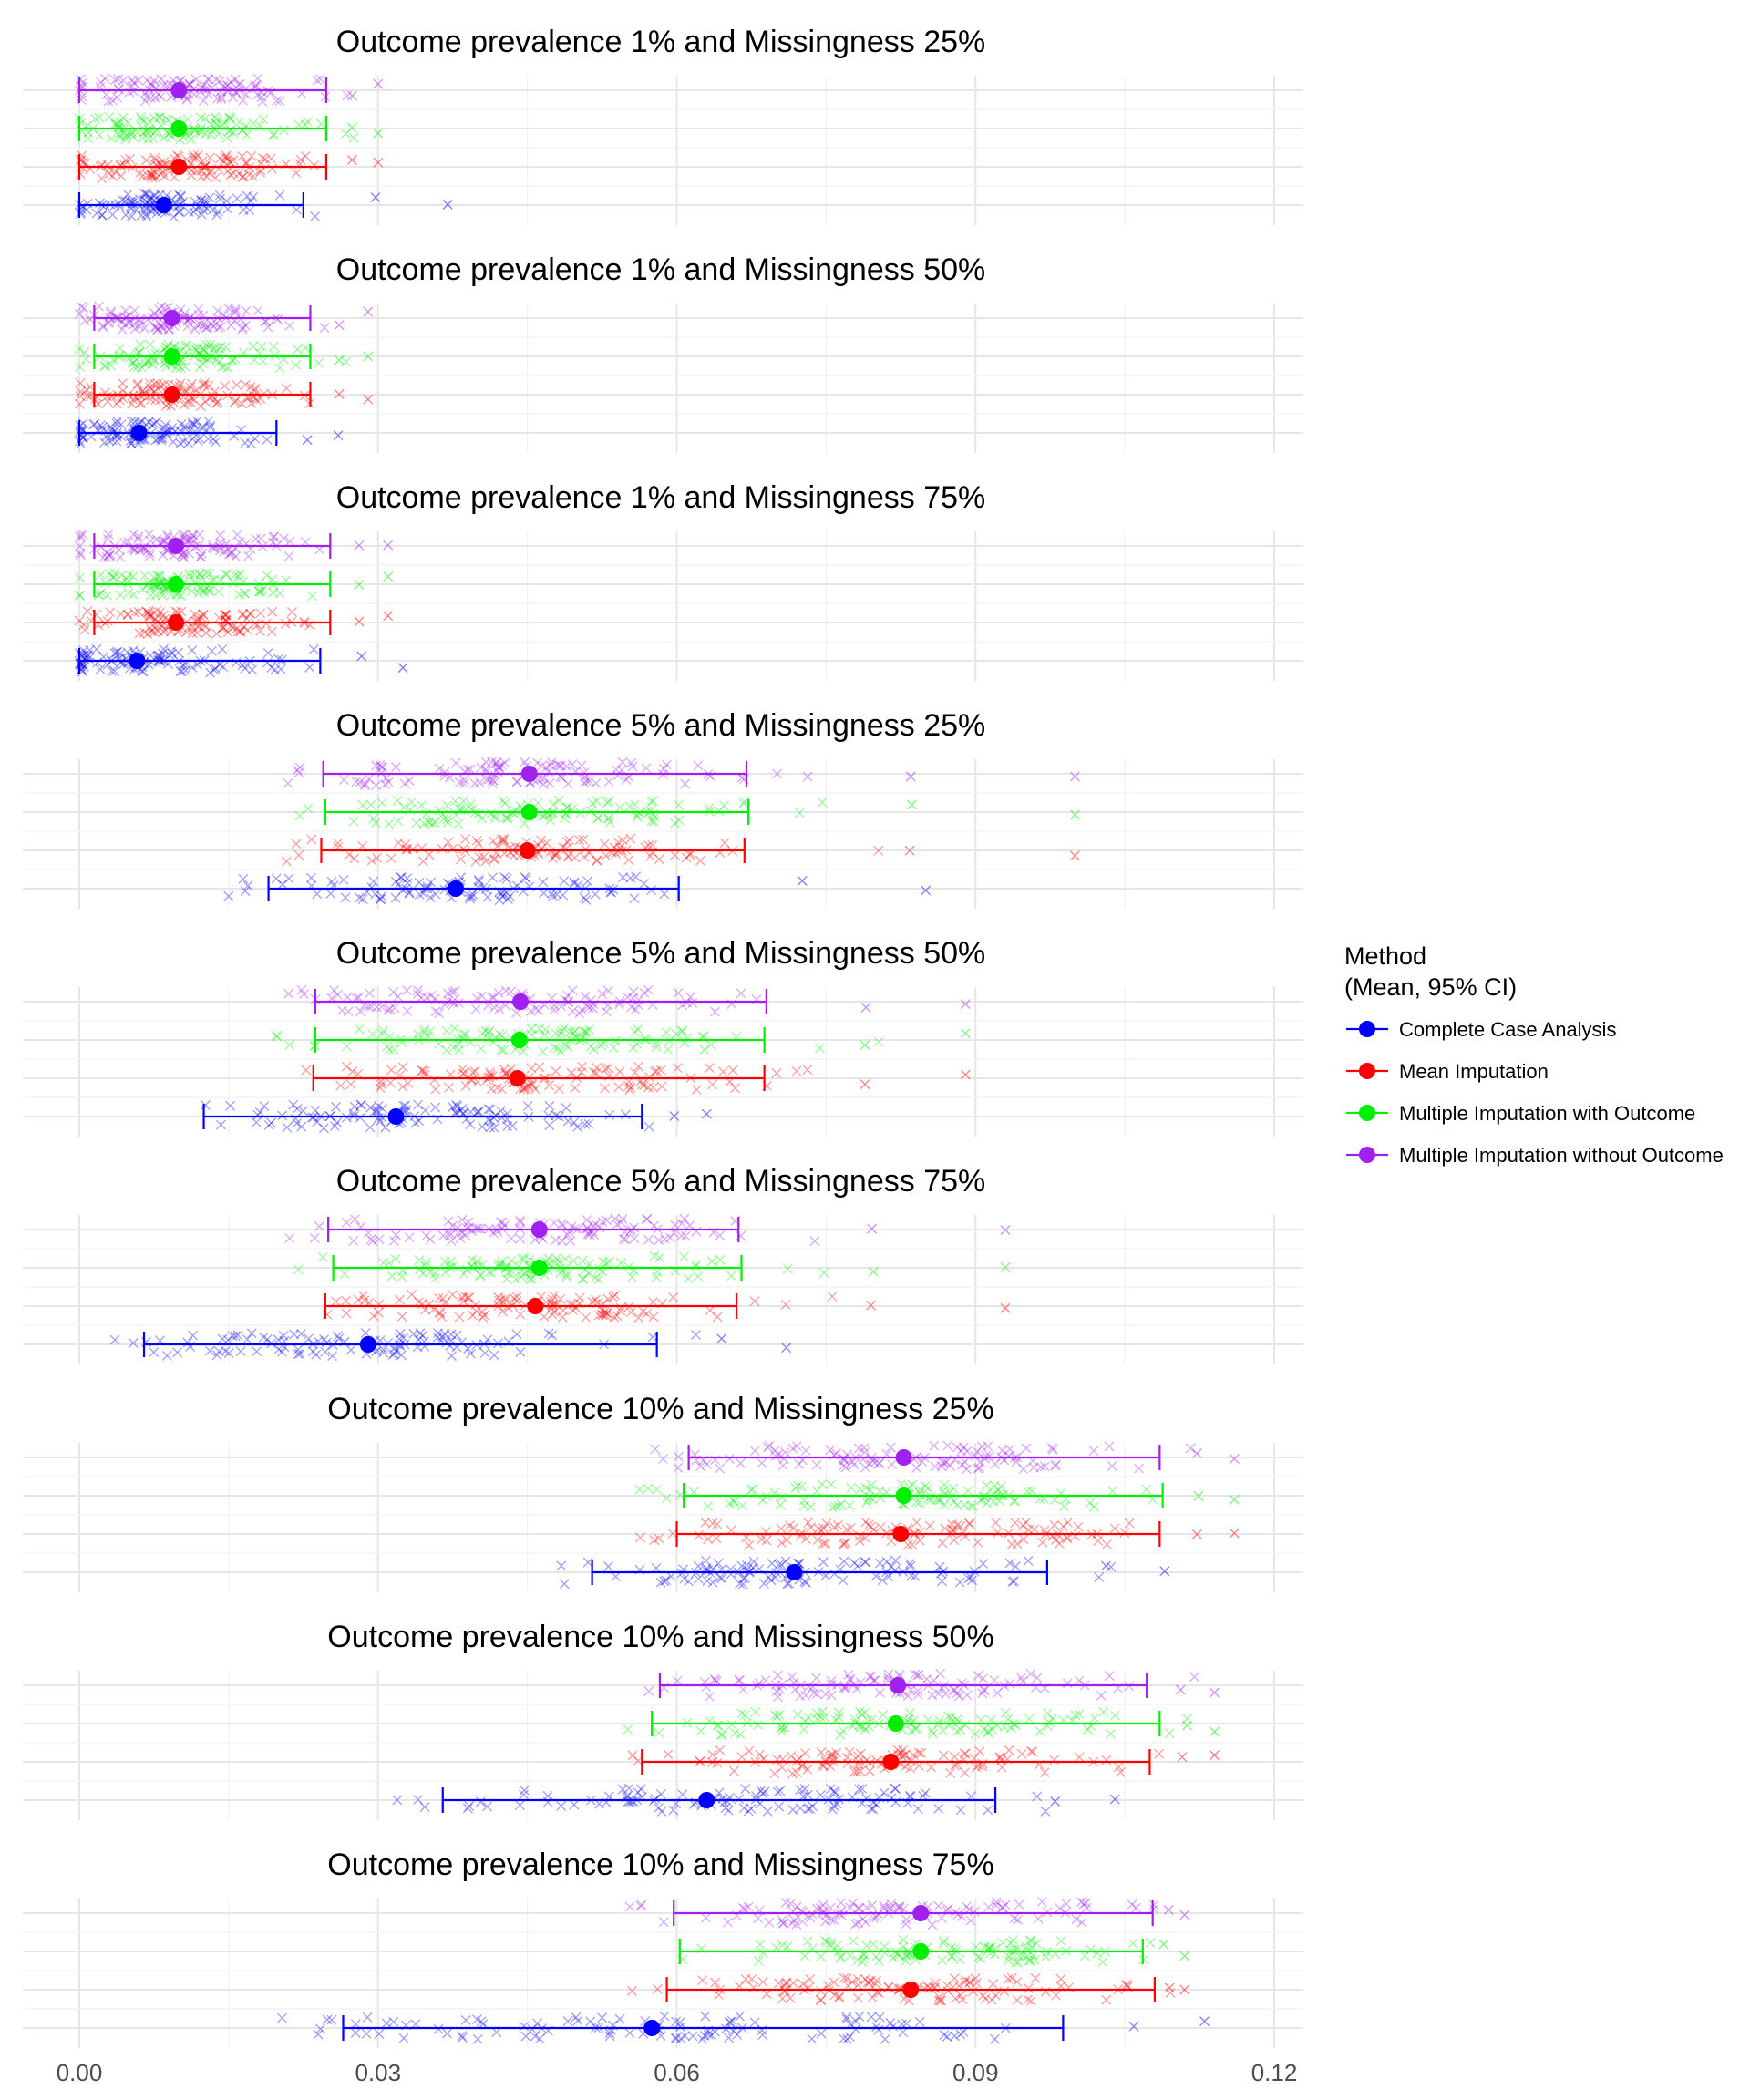 This screenshot has width=1750, height=2100. Describe the element at coordinates (1535, 1155) in the screenshot. I see `legend-entry: Multiple Imputation without Outcome` at that location.